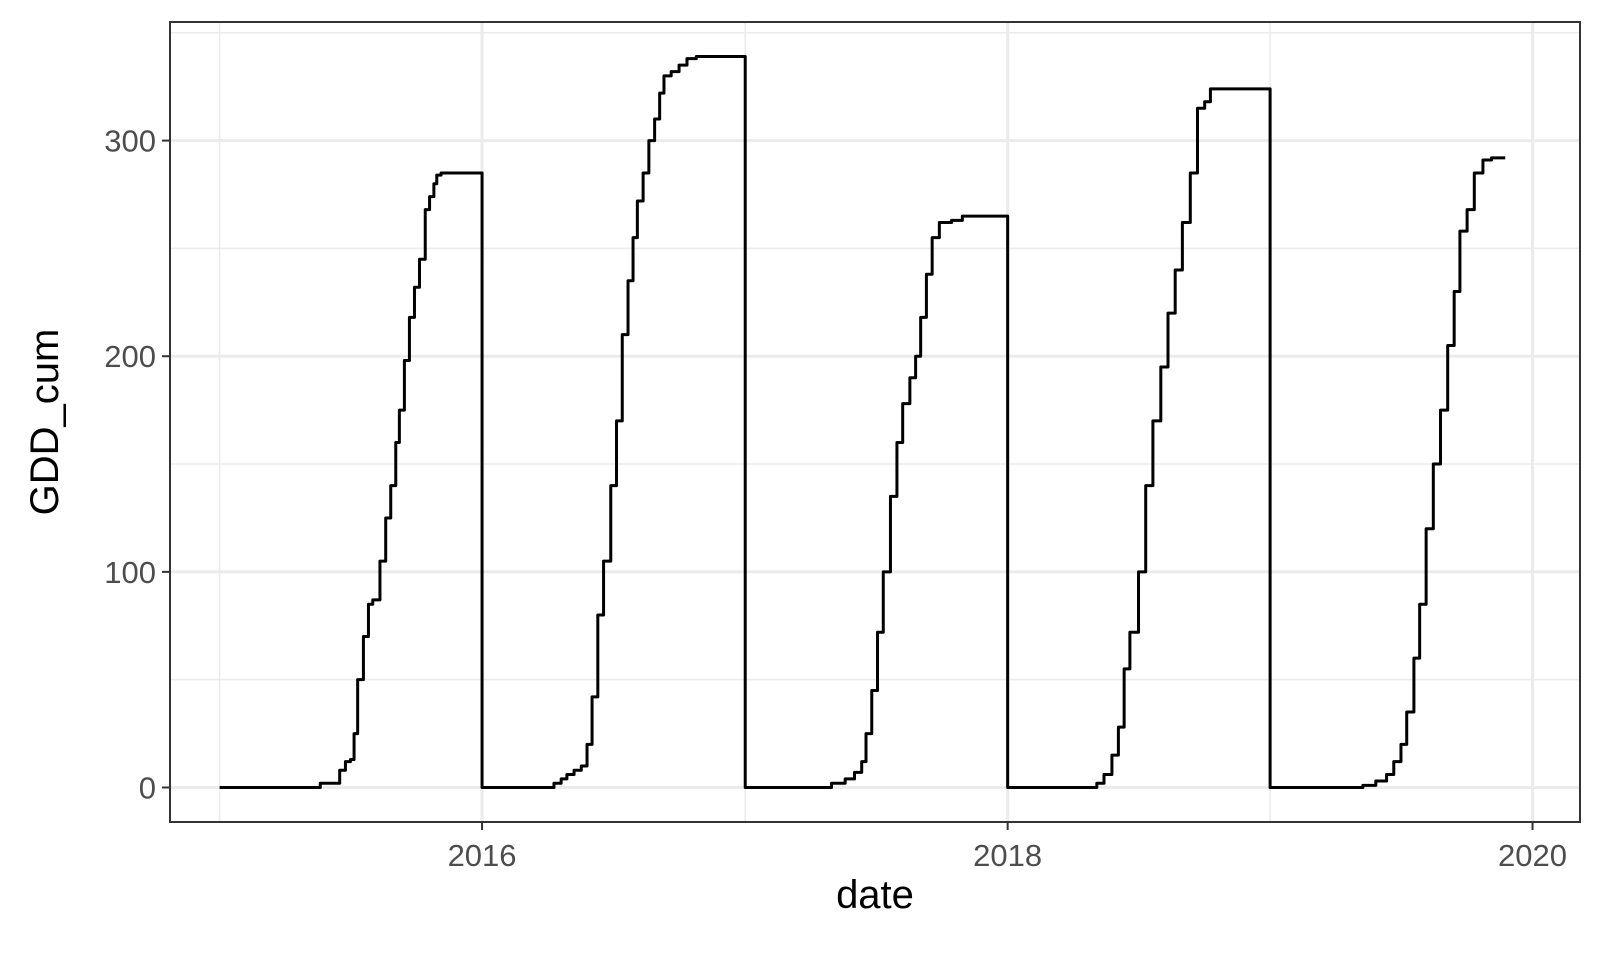 The height and width of the screenshot is (960, 1600). Describe the element at coordinates (875, 895) in the screenshot. I see `x-axis-title: date` at that location.